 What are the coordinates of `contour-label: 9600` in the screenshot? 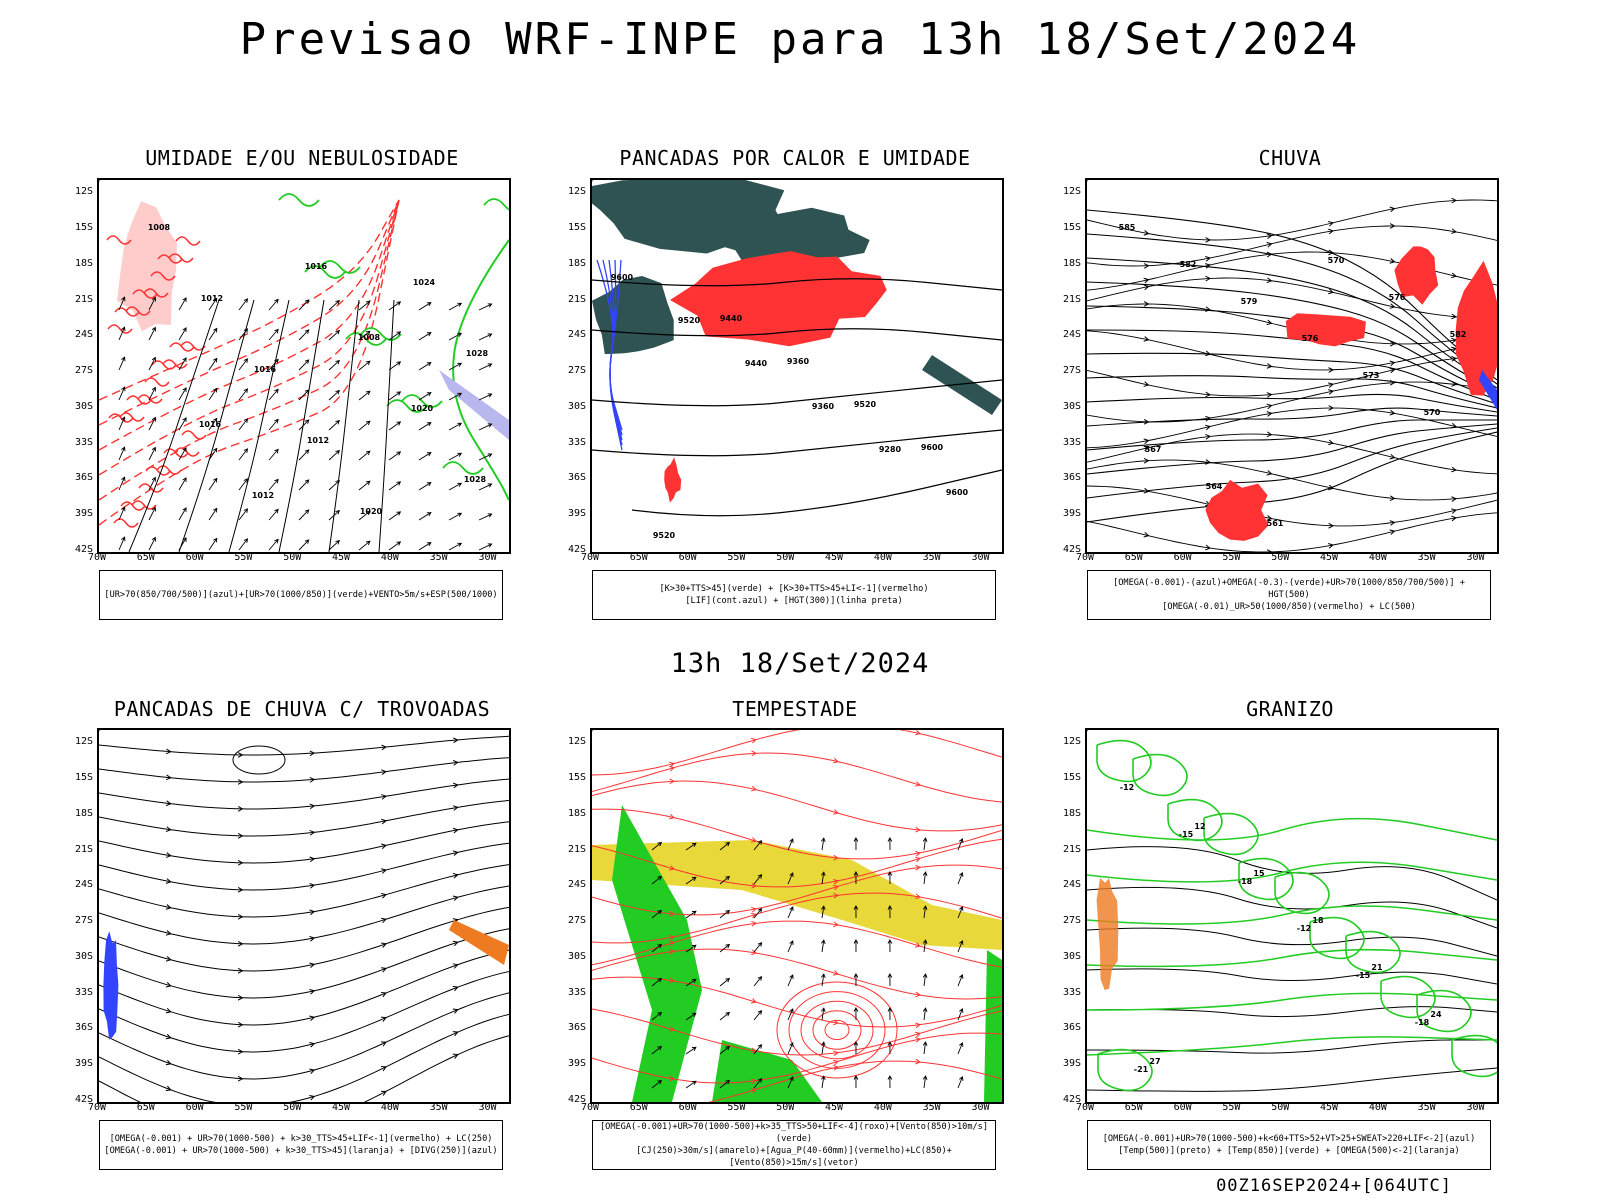 It's located at (622, 277).